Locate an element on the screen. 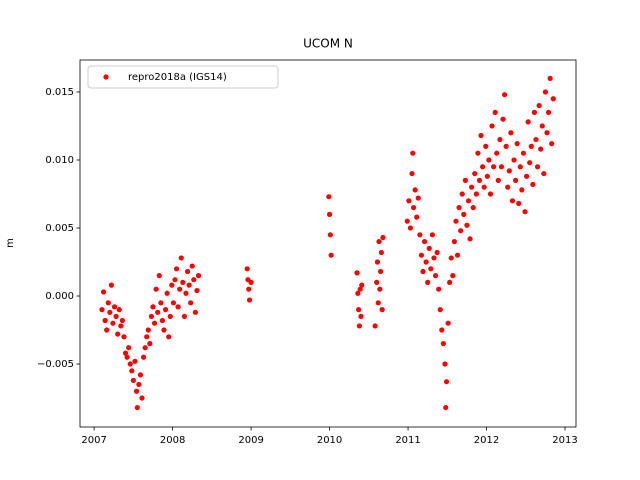 The width and height of the screenshot is (640, 480). x-tick-label: 2011 is located at coordinates (407, 440).